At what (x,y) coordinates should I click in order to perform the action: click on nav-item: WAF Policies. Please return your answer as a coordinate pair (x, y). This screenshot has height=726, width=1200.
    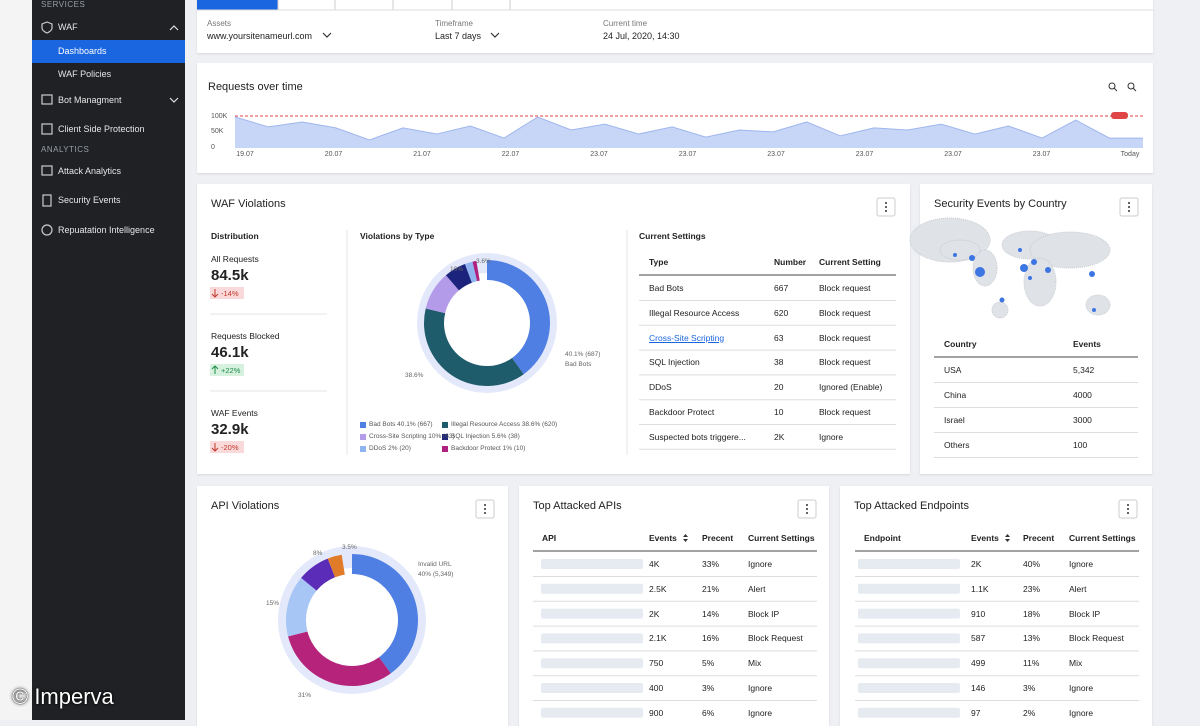
    Looking at the image, I should click on (85, 74).